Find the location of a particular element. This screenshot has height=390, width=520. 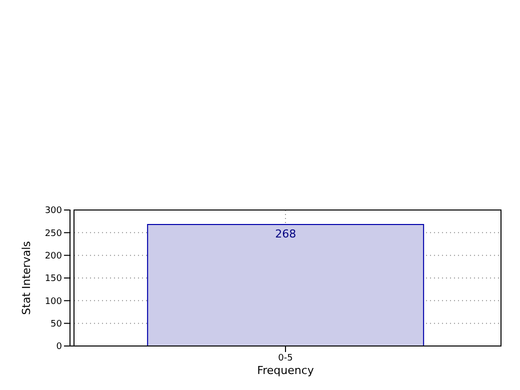

data-label: 268 is located at coordinates (285, 233).